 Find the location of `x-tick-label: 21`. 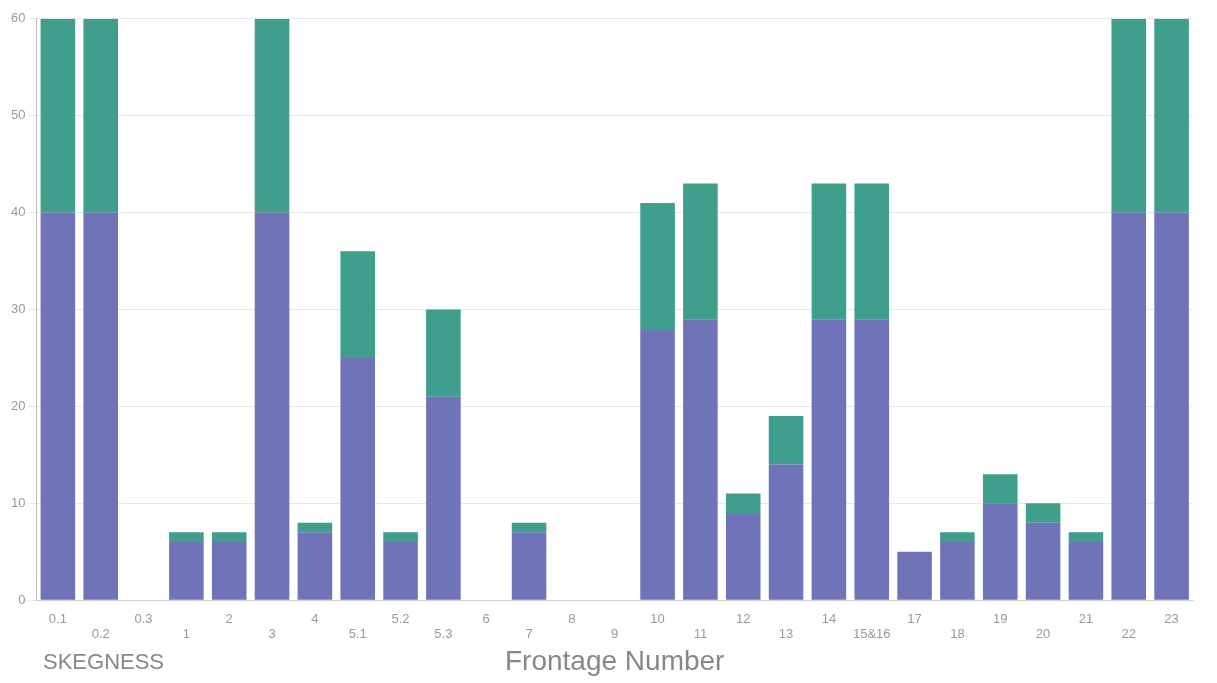

x-tick-label: 21 is located at coordinates (1086, 618).